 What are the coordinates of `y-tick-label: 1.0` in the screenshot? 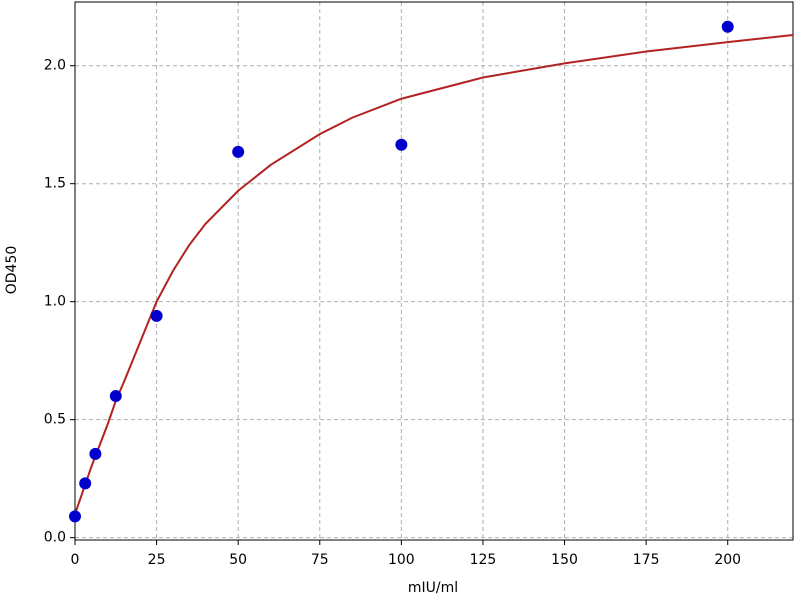 It's located at (55, 302).